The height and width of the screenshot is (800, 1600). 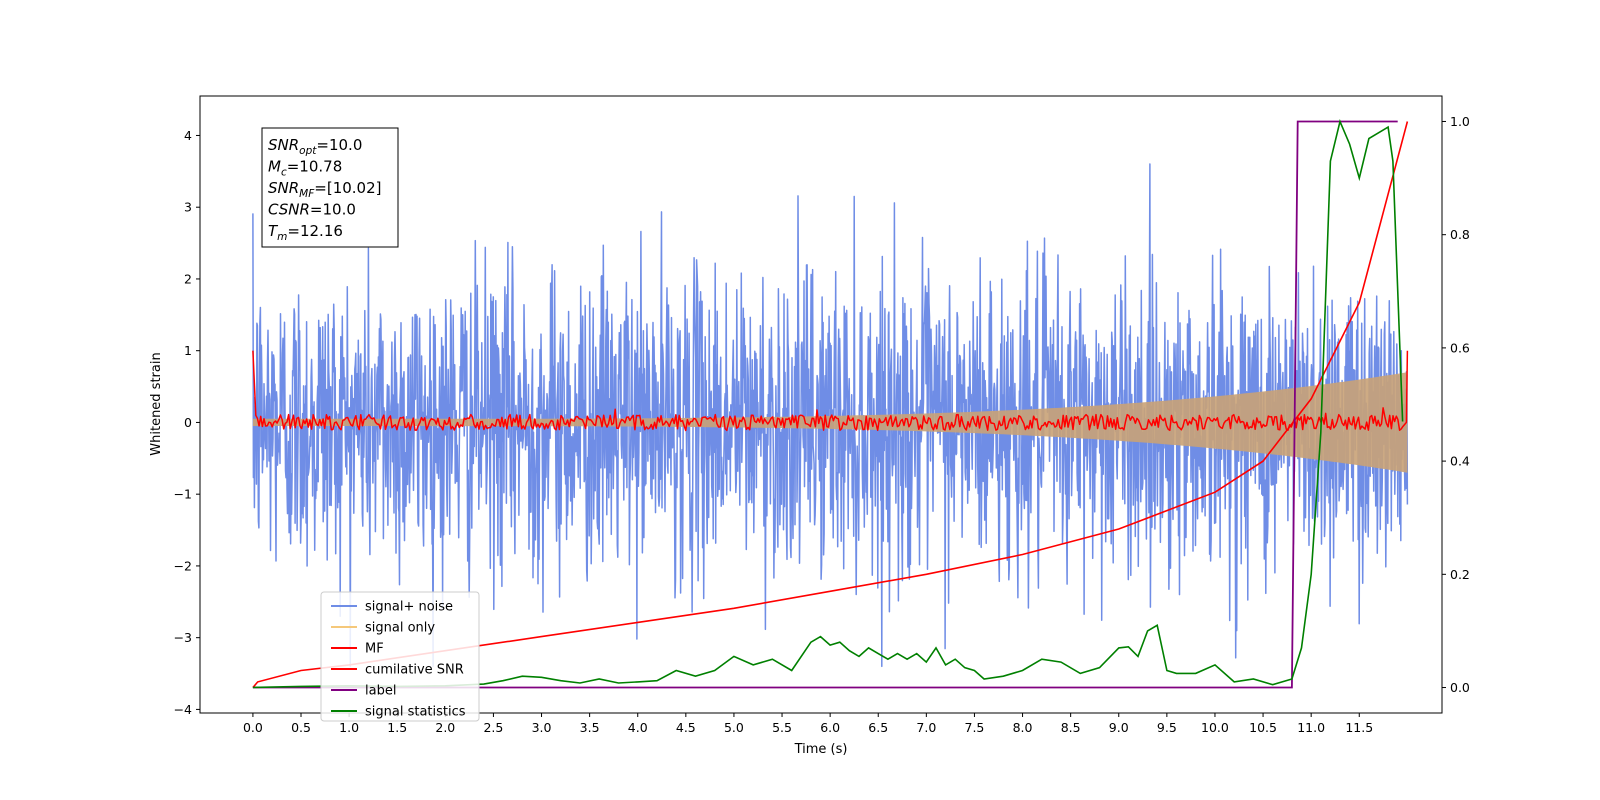 What do you see at coordinates (590, 727) in the screenshot?
I see `x-tick-label: 3.5` at bounding box center [590, 727].